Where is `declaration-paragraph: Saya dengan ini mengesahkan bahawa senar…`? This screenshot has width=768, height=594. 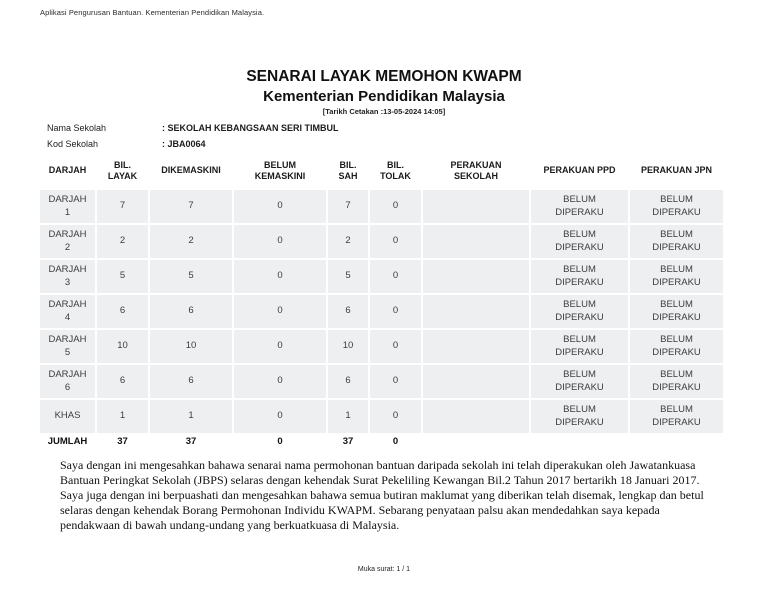
declaration-paragraph: Saya dengan ini mengesahkan bahawa senar… is located at coordinates (380, 472).